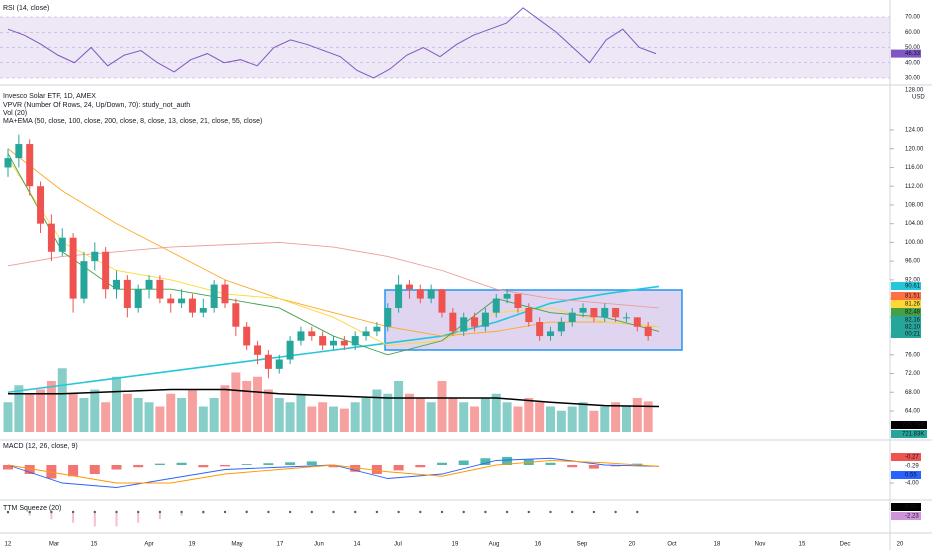 This screenshot has height=550, width=932. Describe the element at coordinates (455, 545) in the screenshot. I see `time-tick-label: 19` at that location.